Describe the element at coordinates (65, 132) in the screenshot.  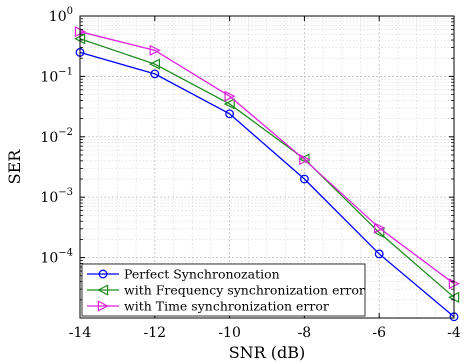
I see `y-tick-label-exponent: −2` at that location.